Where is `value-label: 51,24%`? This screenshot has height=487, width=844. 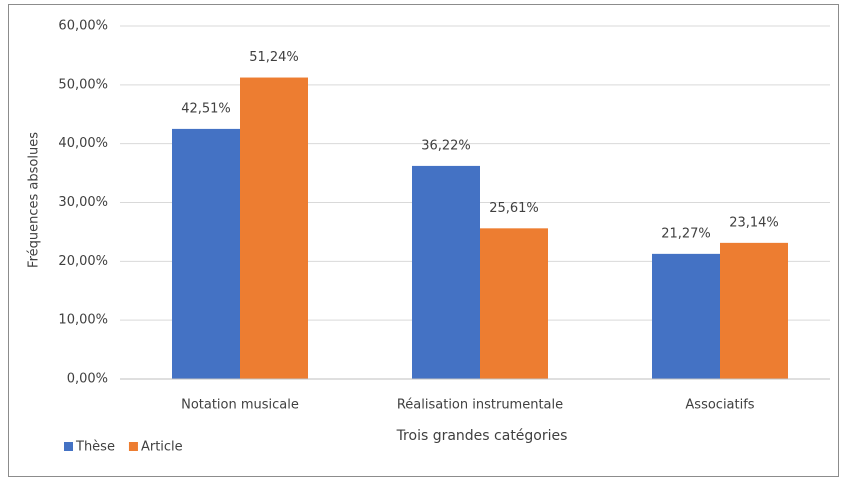
value-label: 51,24% is located at coordinates (274, 57).